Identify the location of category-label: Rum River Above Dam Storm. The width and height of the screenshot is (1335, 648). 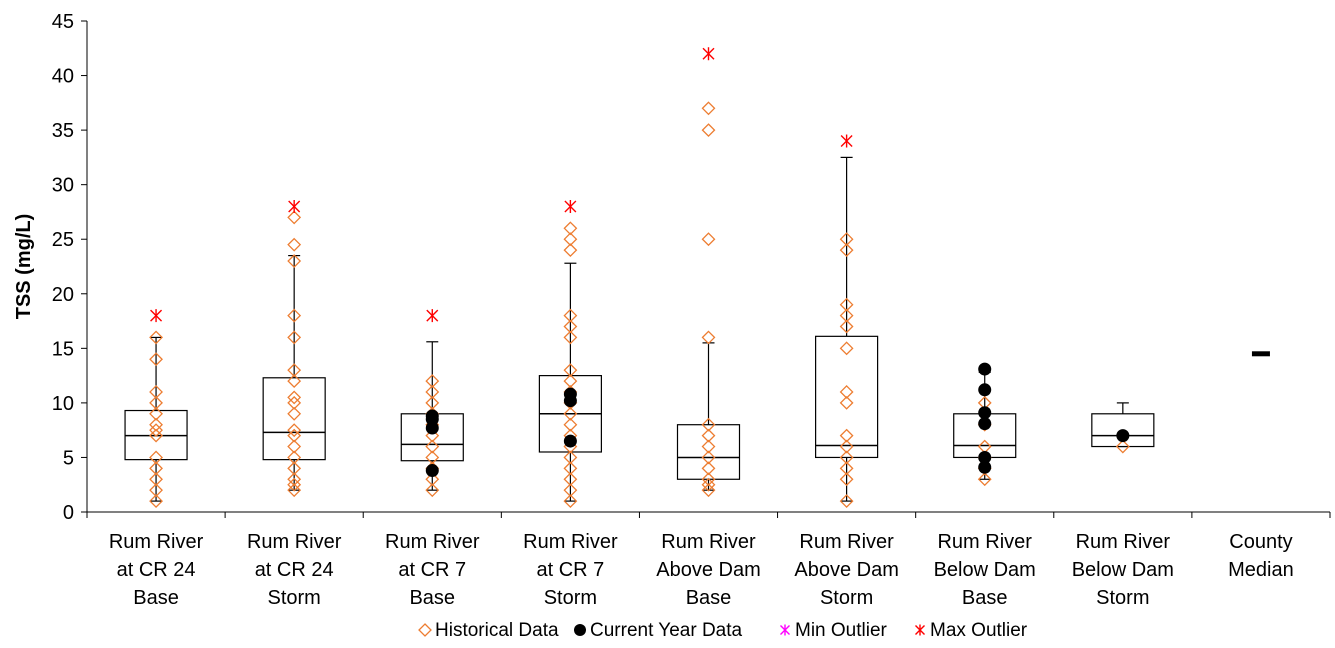
(846, 570).